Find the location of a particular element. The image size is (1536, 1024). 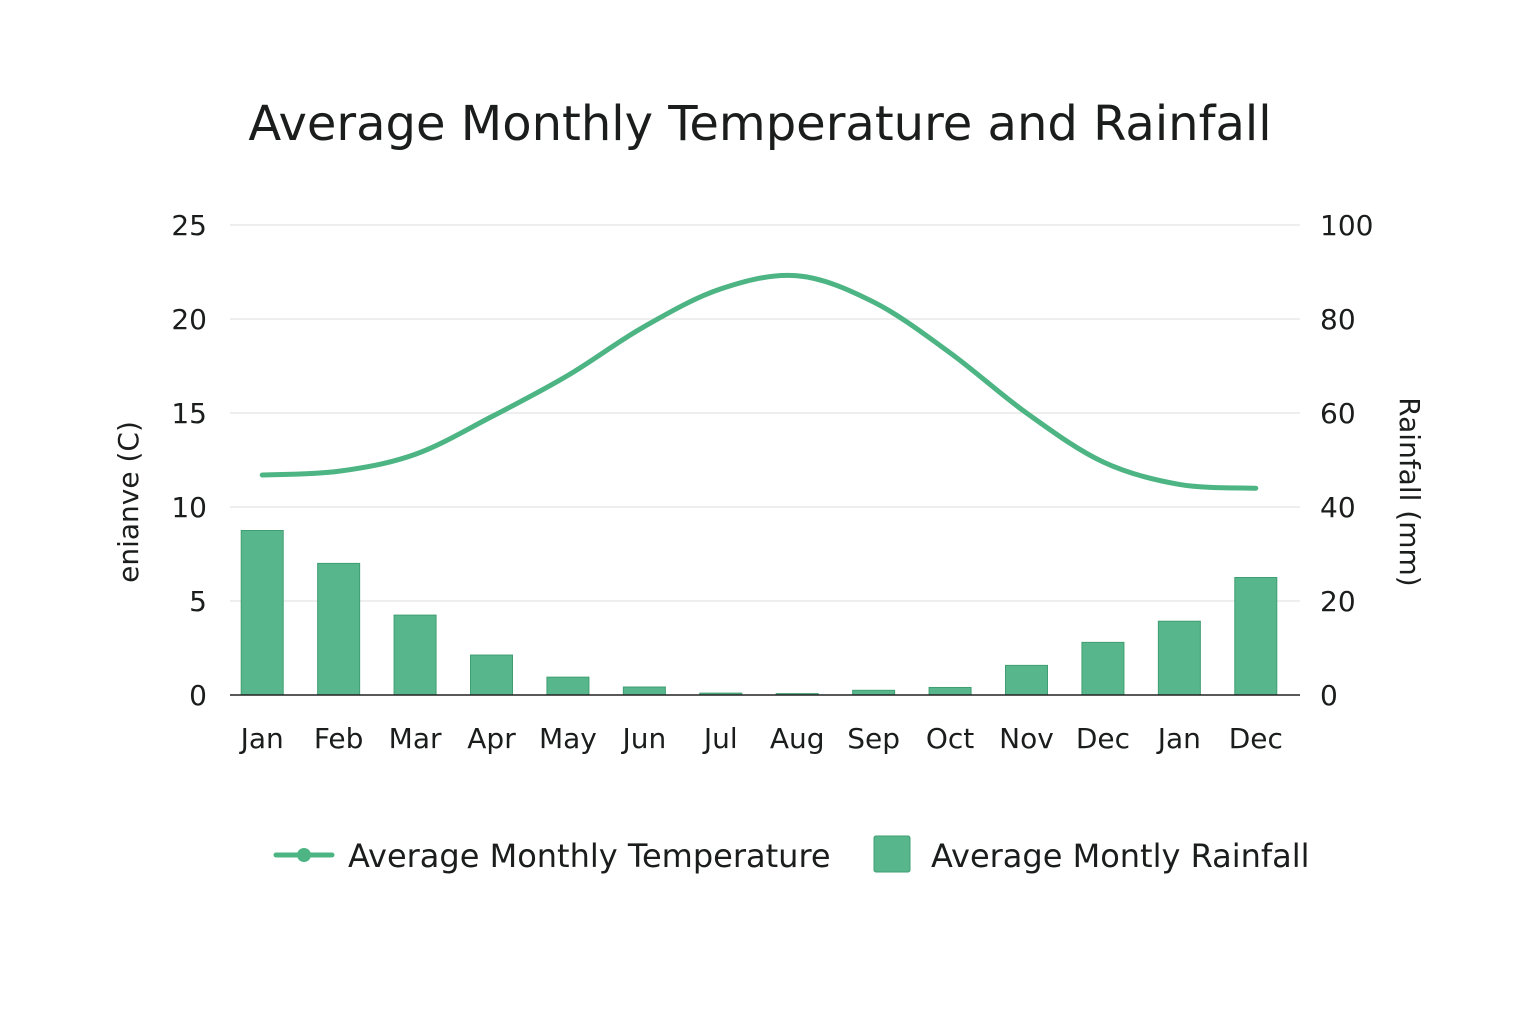

legend-item-temperature: Average Monthly Temperature is located at coordinates (552, 856).